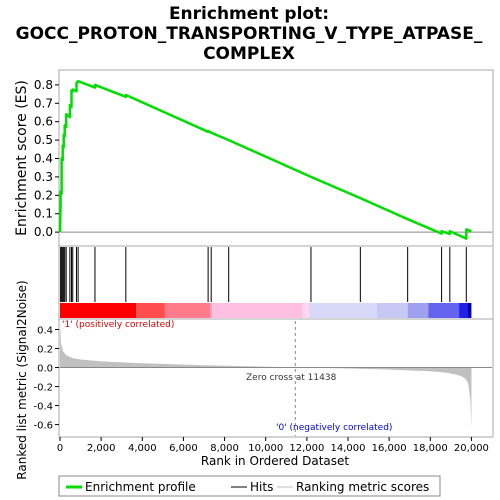 The width and height of the screenshot is (500, 500). Describe the element at coordinates (45, 331) in the screenshot. I see `metric-y-tick-label: 0.4` at that location.